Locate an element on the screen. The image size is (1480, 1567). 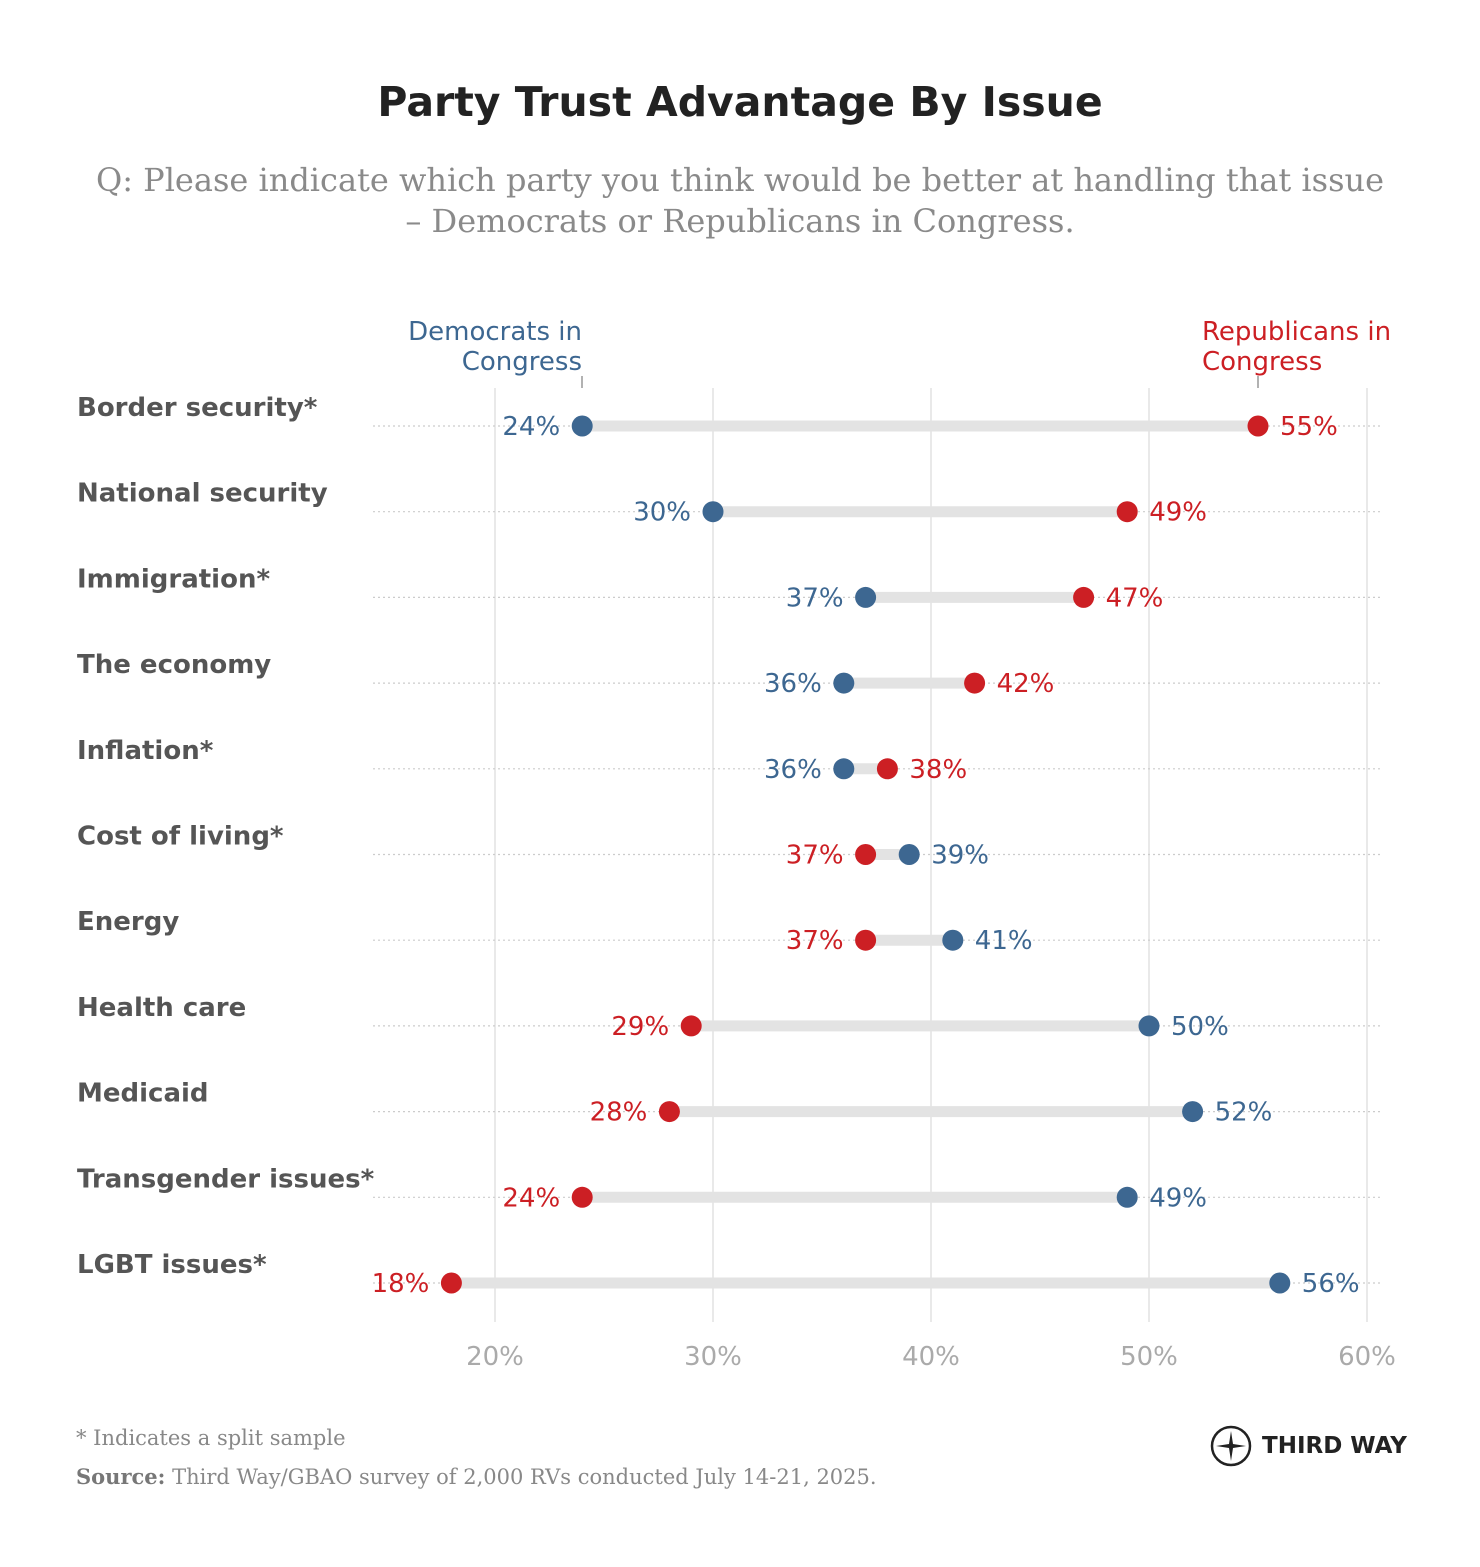
democrats-series-label: Congress is located at coordinates (522, 362).